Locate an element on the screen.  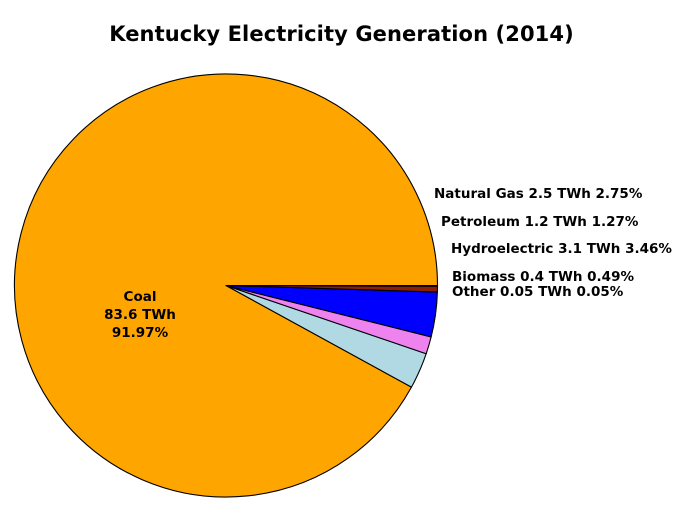
slice-label-coal-value: 83.6 TWh is located at coordinates (140, 315).